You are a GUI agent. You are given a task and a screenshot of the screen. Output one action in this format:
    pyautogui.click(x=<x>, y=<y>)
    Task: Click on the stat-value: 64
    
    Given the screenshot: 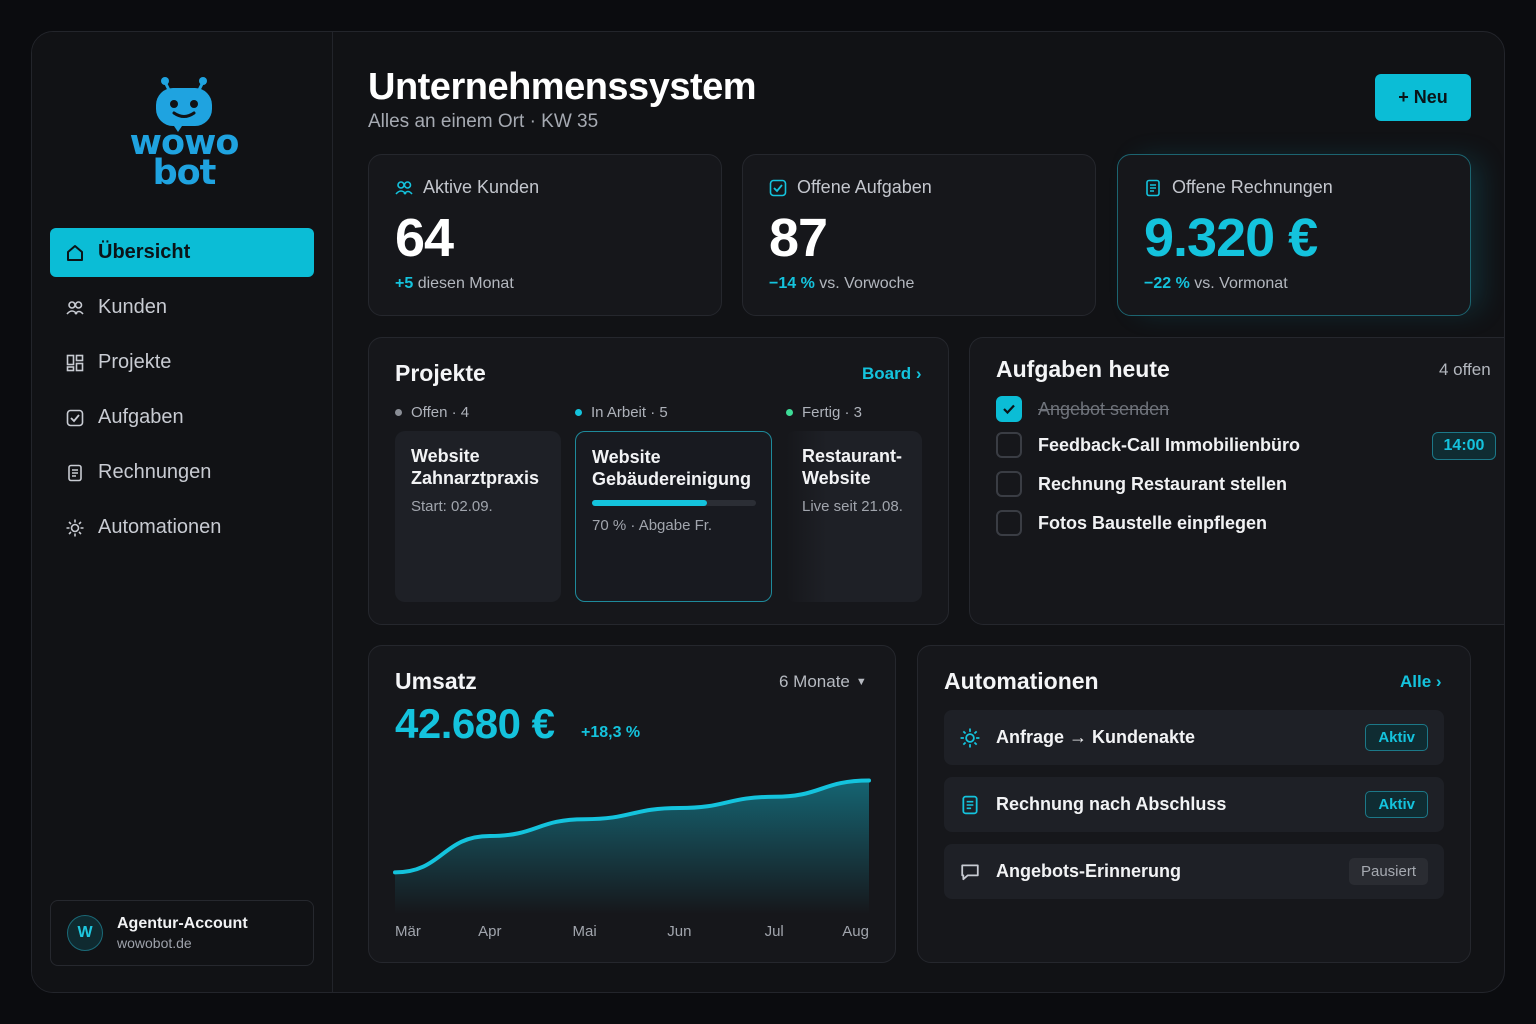 What is the action you would take?
    pyautogui.click(x=424, y=238)
    